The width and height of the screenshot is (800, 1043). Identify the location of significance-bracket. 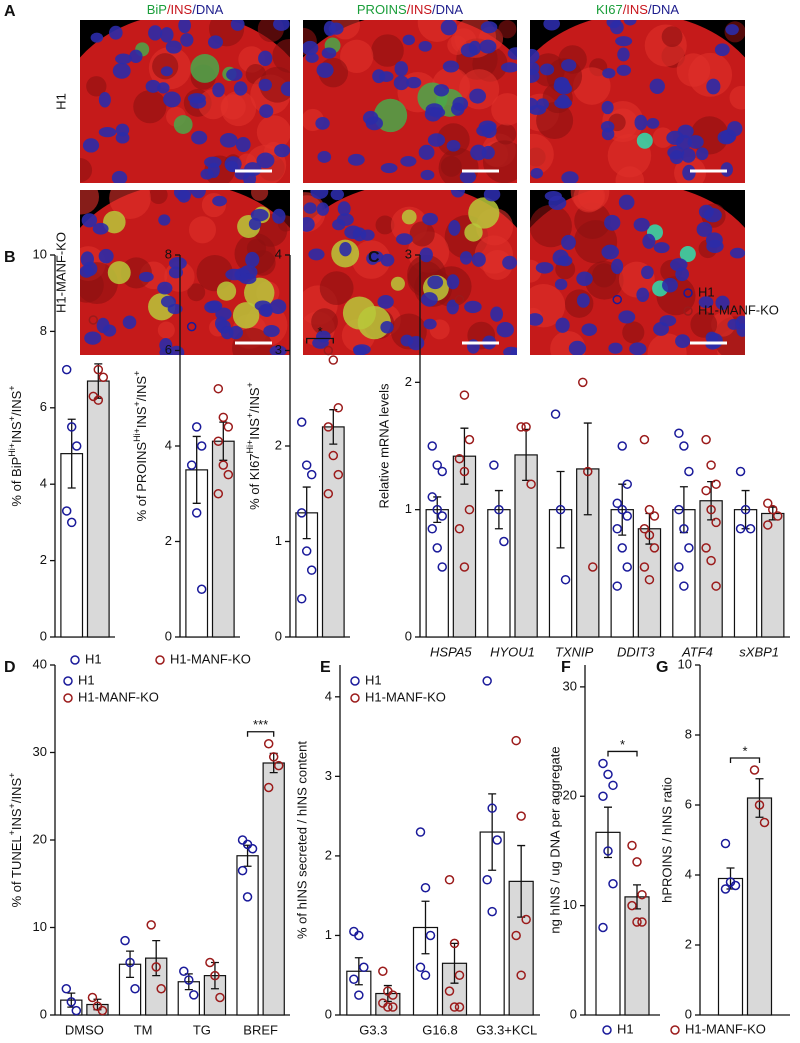
(260, 734).